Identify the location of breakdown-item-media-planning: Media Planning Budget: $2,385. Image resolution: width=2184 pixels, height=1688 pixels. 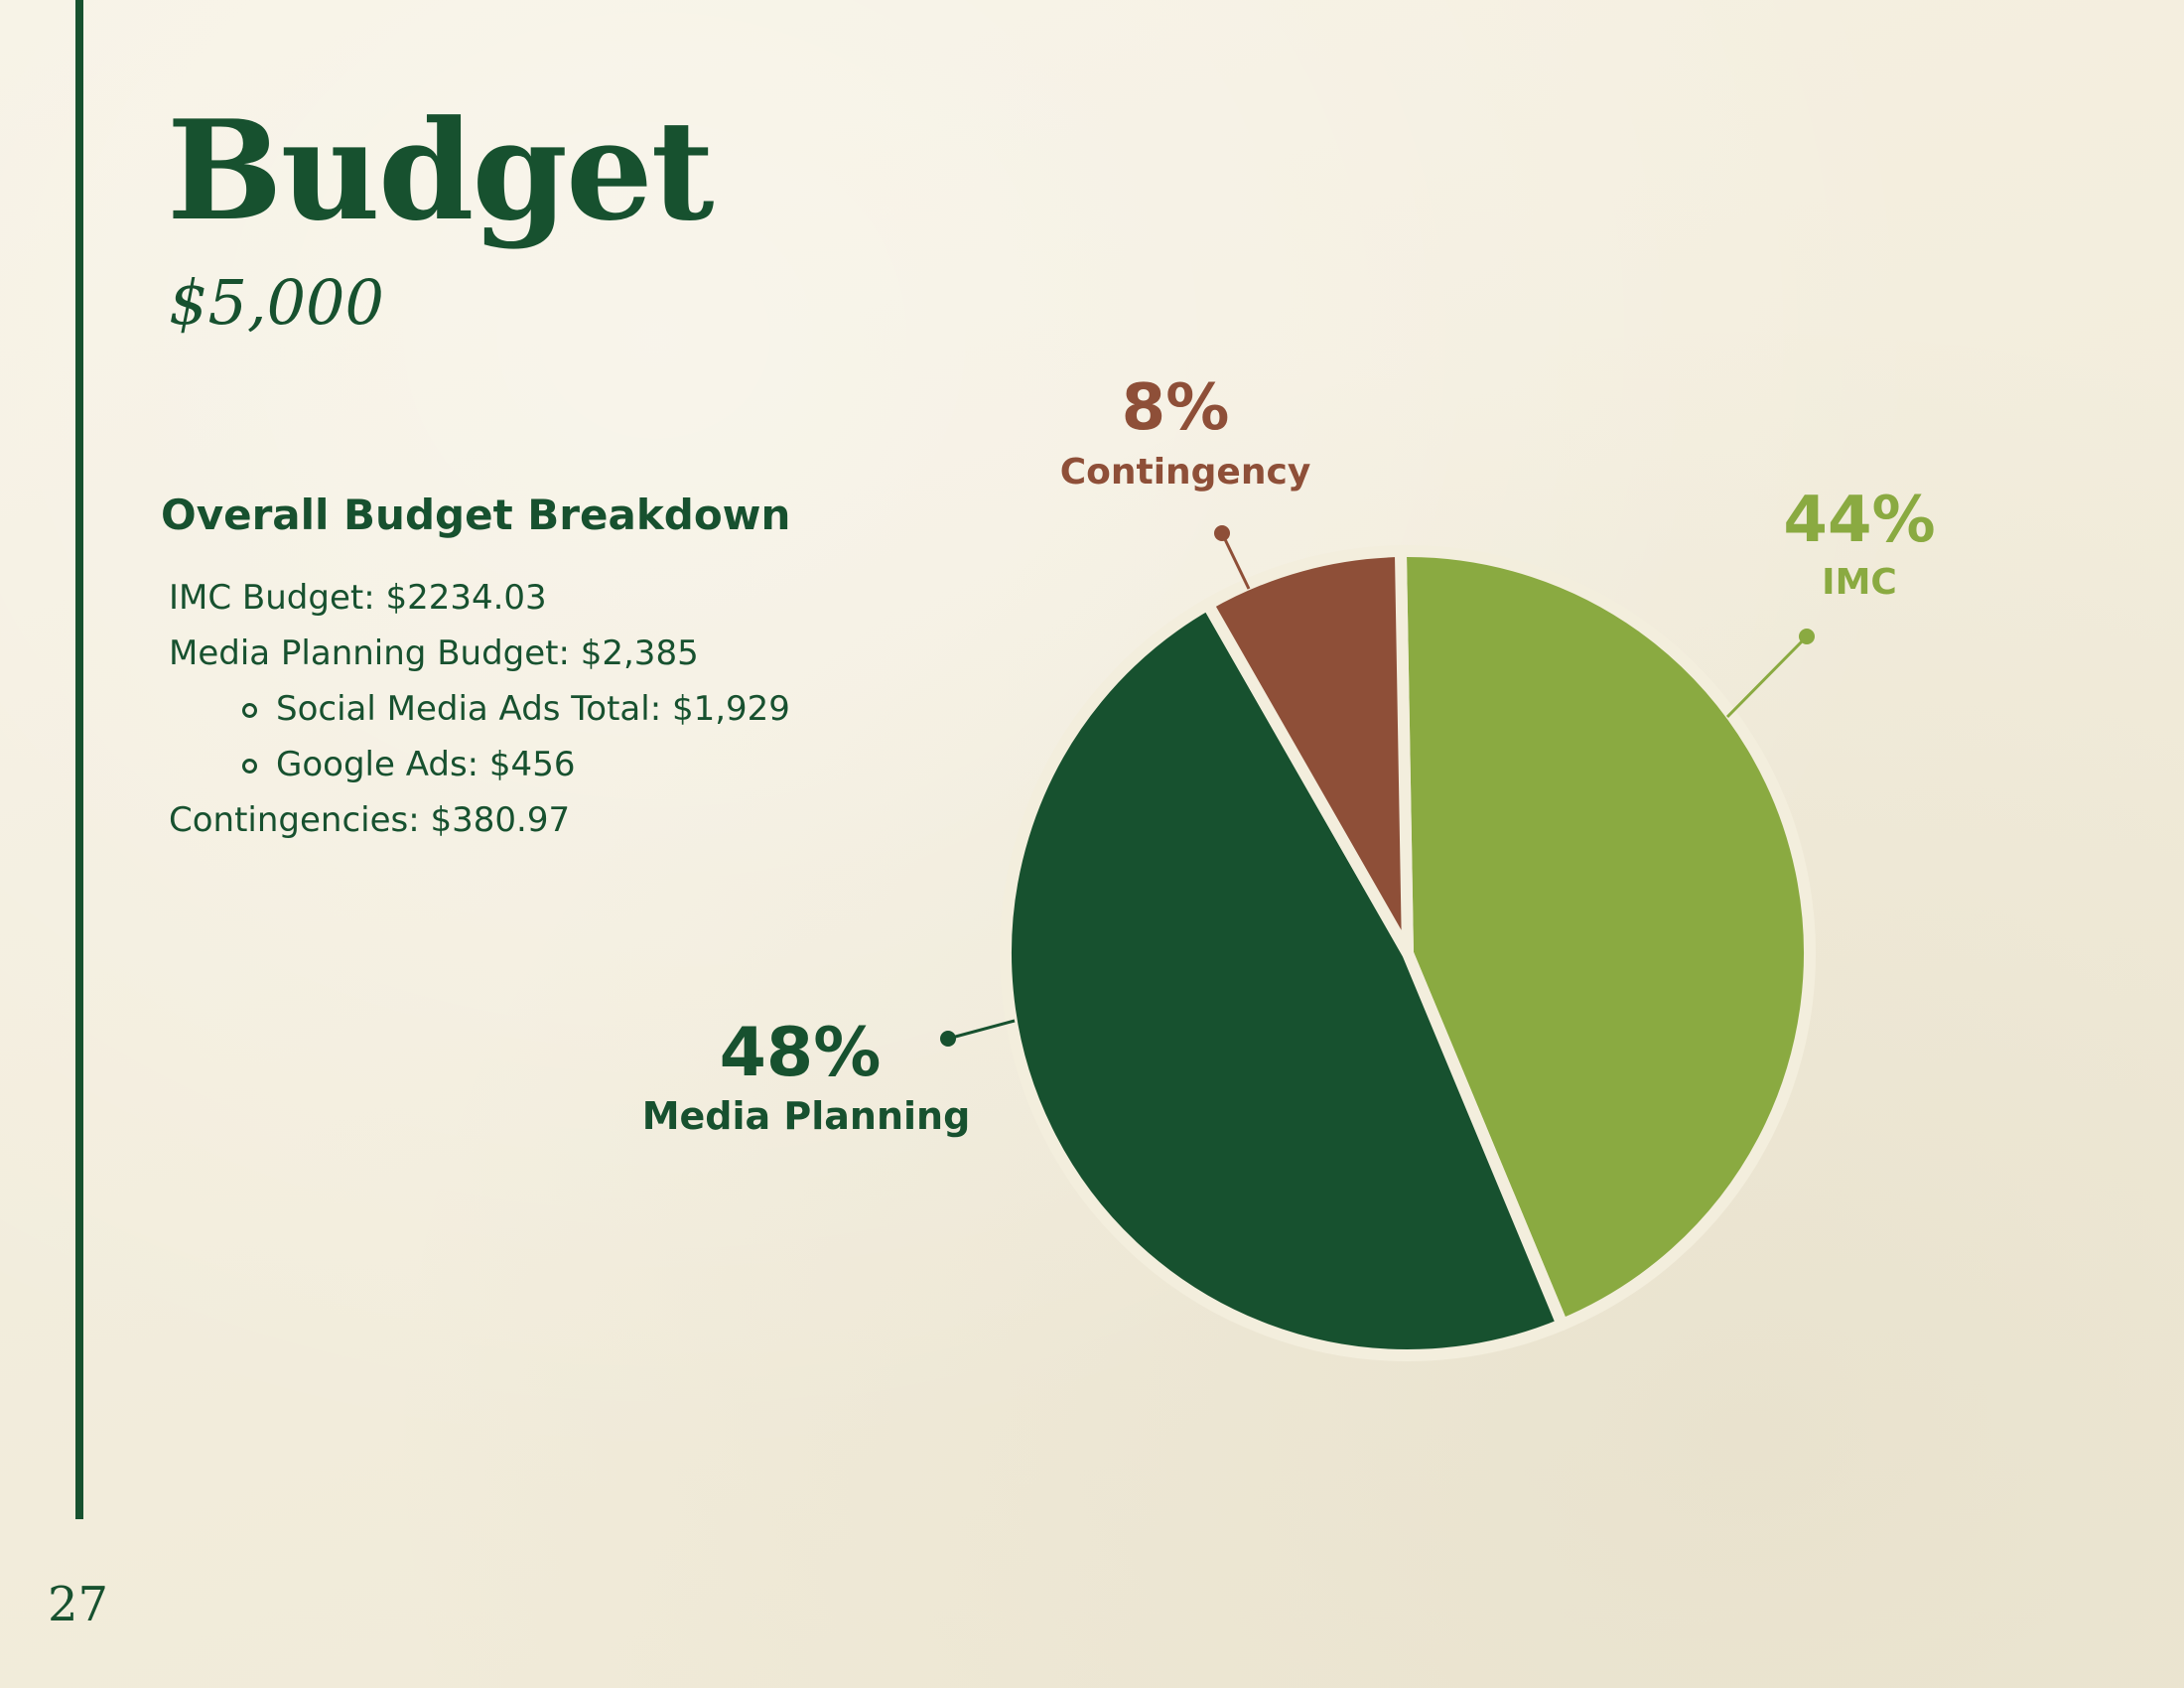
(434, 653).